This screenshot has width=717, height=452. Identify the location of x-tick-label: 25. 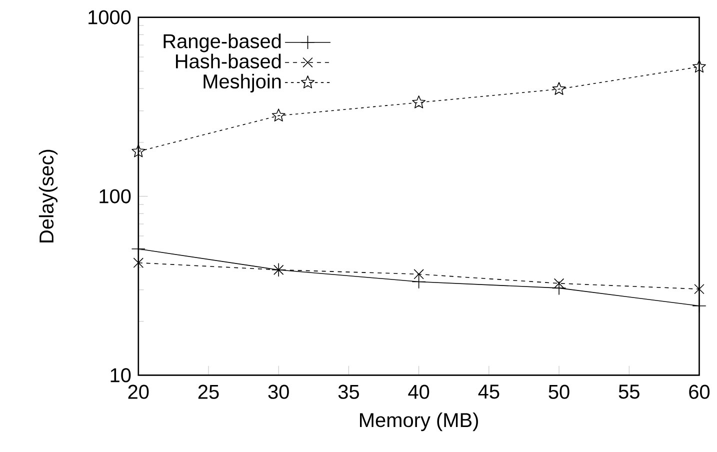
(208, 391).